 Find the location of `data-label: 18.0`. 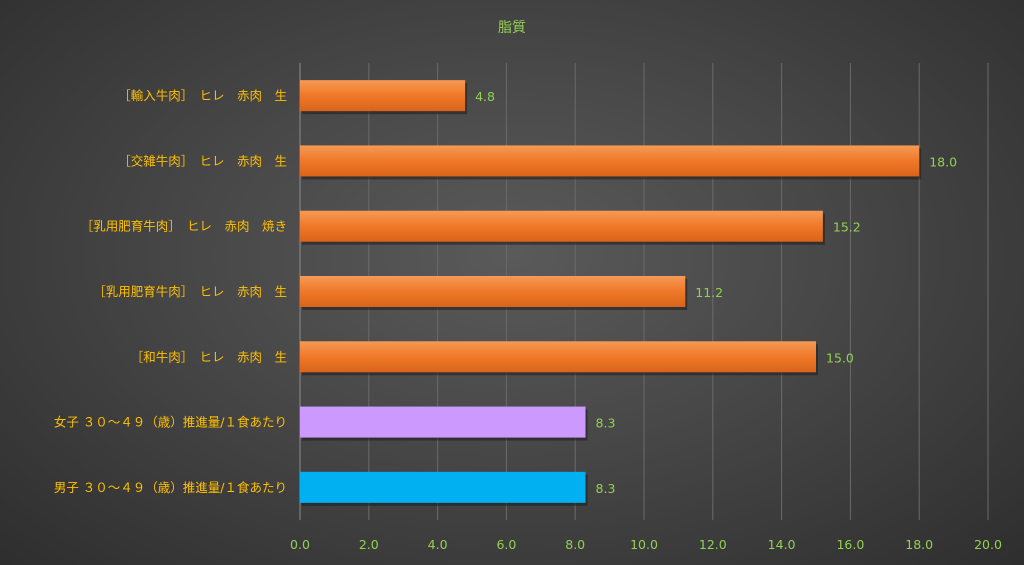

data-label: 18.0 is located at coordinates (943, 161).